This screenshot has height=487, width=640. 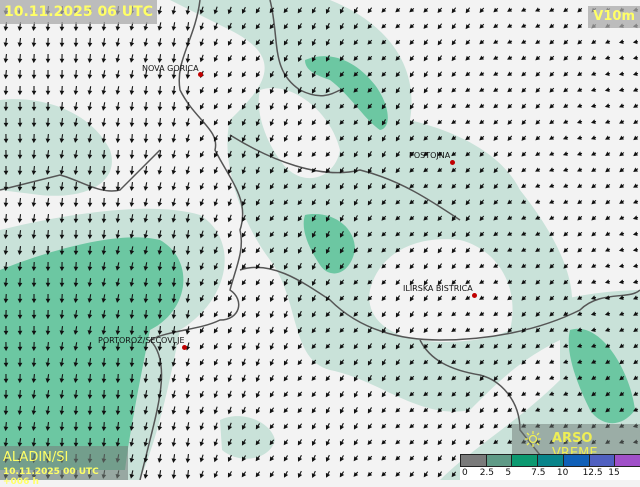 What do you see at coordinates (614, 473) in the screenshot?
I see `legend-tick: 15` at bounding box center [614, 473].